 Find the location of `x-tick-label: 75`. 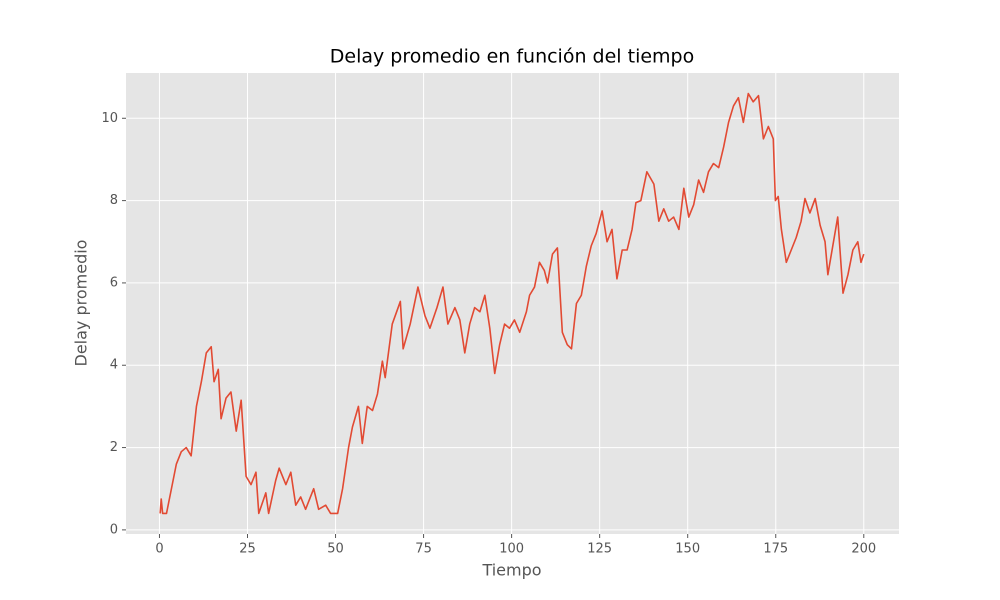

x-tick-label: 75 is located at coordinates (423, 549).